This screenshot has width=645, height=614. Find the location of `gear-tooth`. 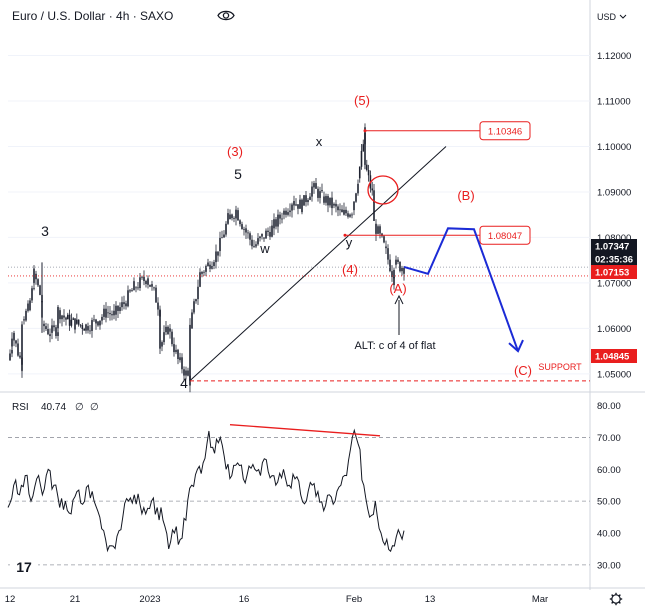

gear-tooth is located at coordinates (619, 602).